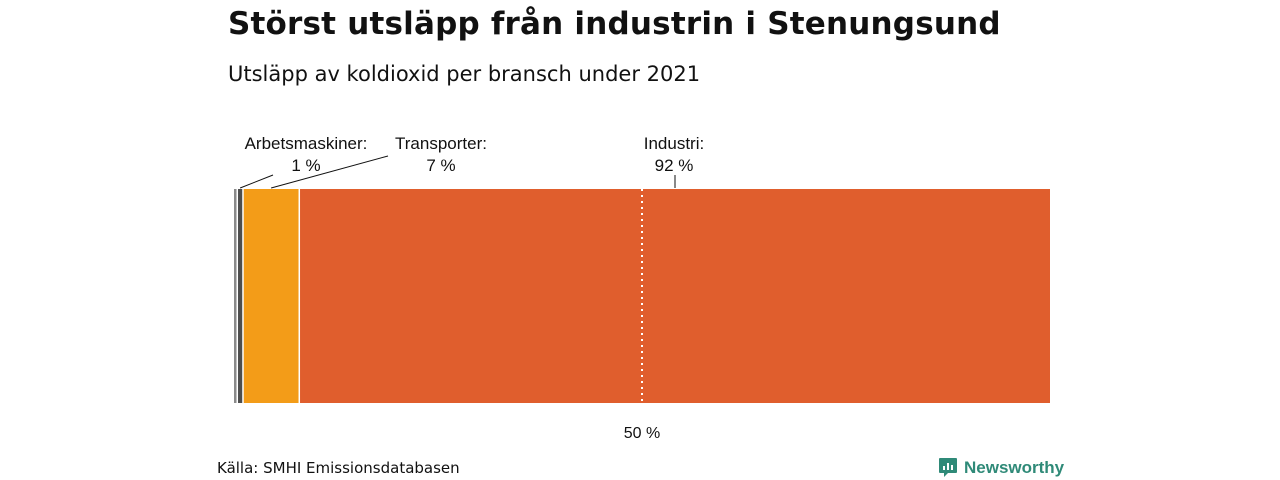 This screenshot has width=1280, height=480. What do you see at coordinates (948, 467) in the screenshot?
I see `newsworthy-logo-icon` at bounding box center [948, 467].